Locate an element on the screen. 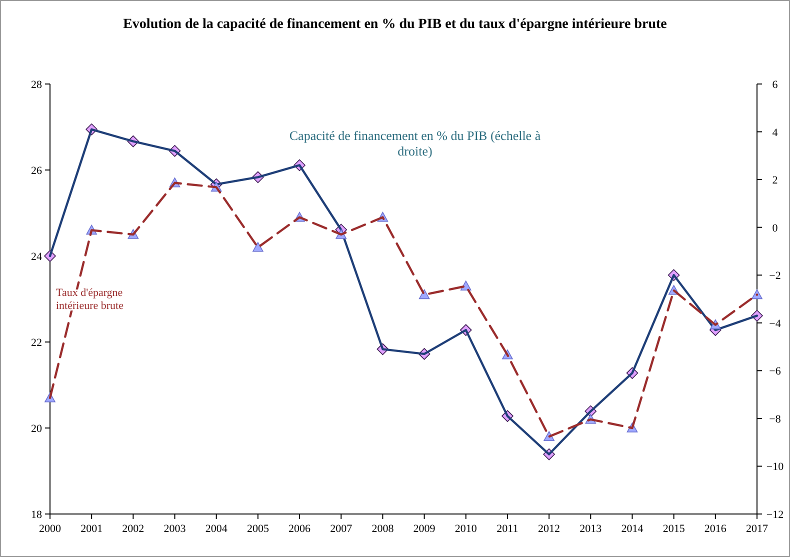 The height and width of the screenshot is (557, 790). x-tick-label: 2008 is located at coordinates (383, 529).